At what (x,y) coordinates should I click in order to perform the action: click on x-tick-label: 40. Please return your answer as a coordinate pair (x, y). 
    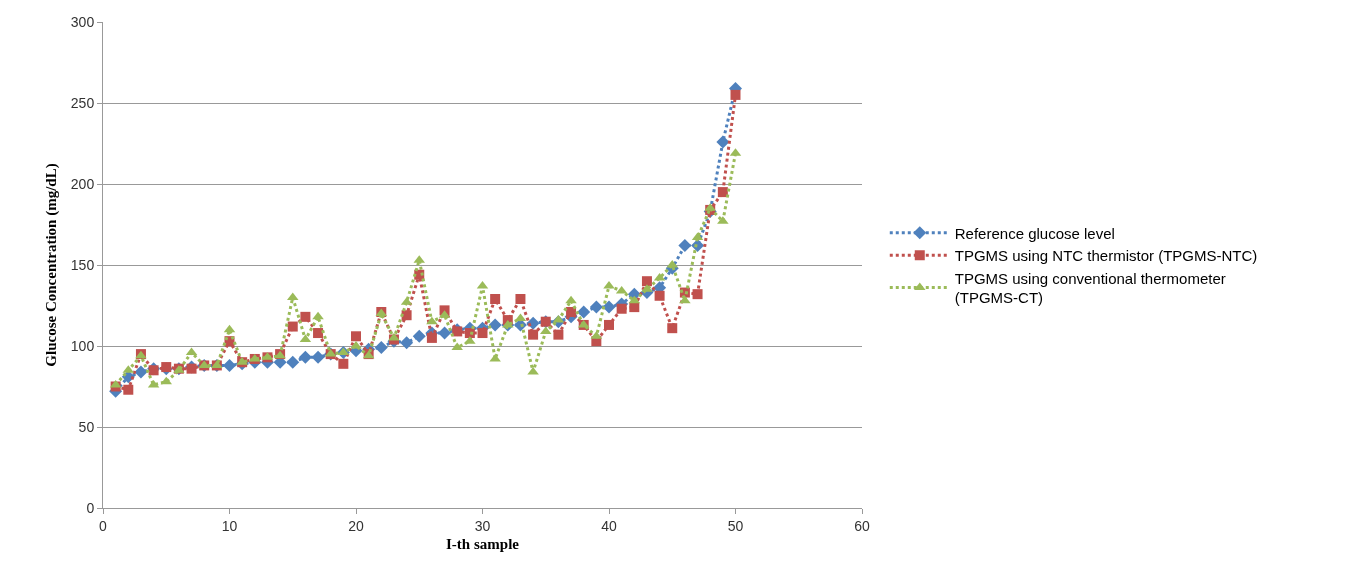
    Looking at the image, I should click on (609, 525).